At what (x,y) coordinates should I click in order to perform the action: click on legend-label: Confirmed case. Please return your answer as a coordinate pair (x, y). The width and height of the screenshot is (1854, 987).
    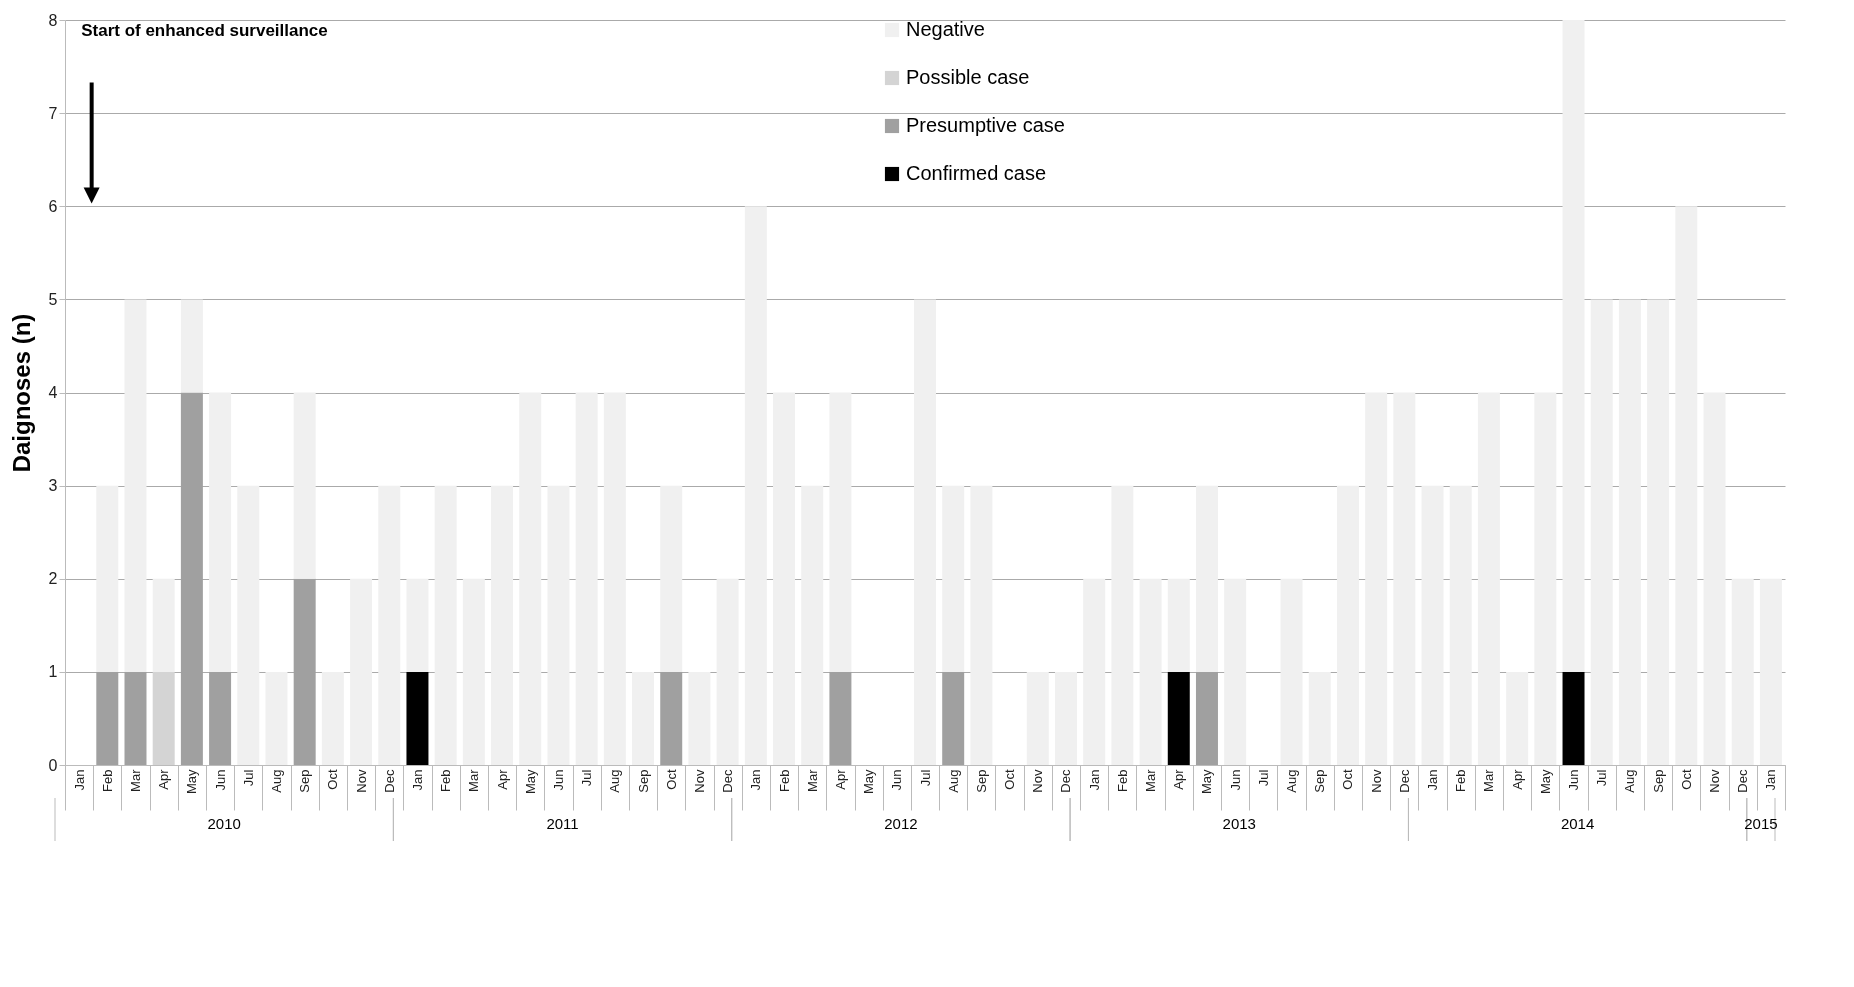
    Looking at the image, I should click on (976, 173).